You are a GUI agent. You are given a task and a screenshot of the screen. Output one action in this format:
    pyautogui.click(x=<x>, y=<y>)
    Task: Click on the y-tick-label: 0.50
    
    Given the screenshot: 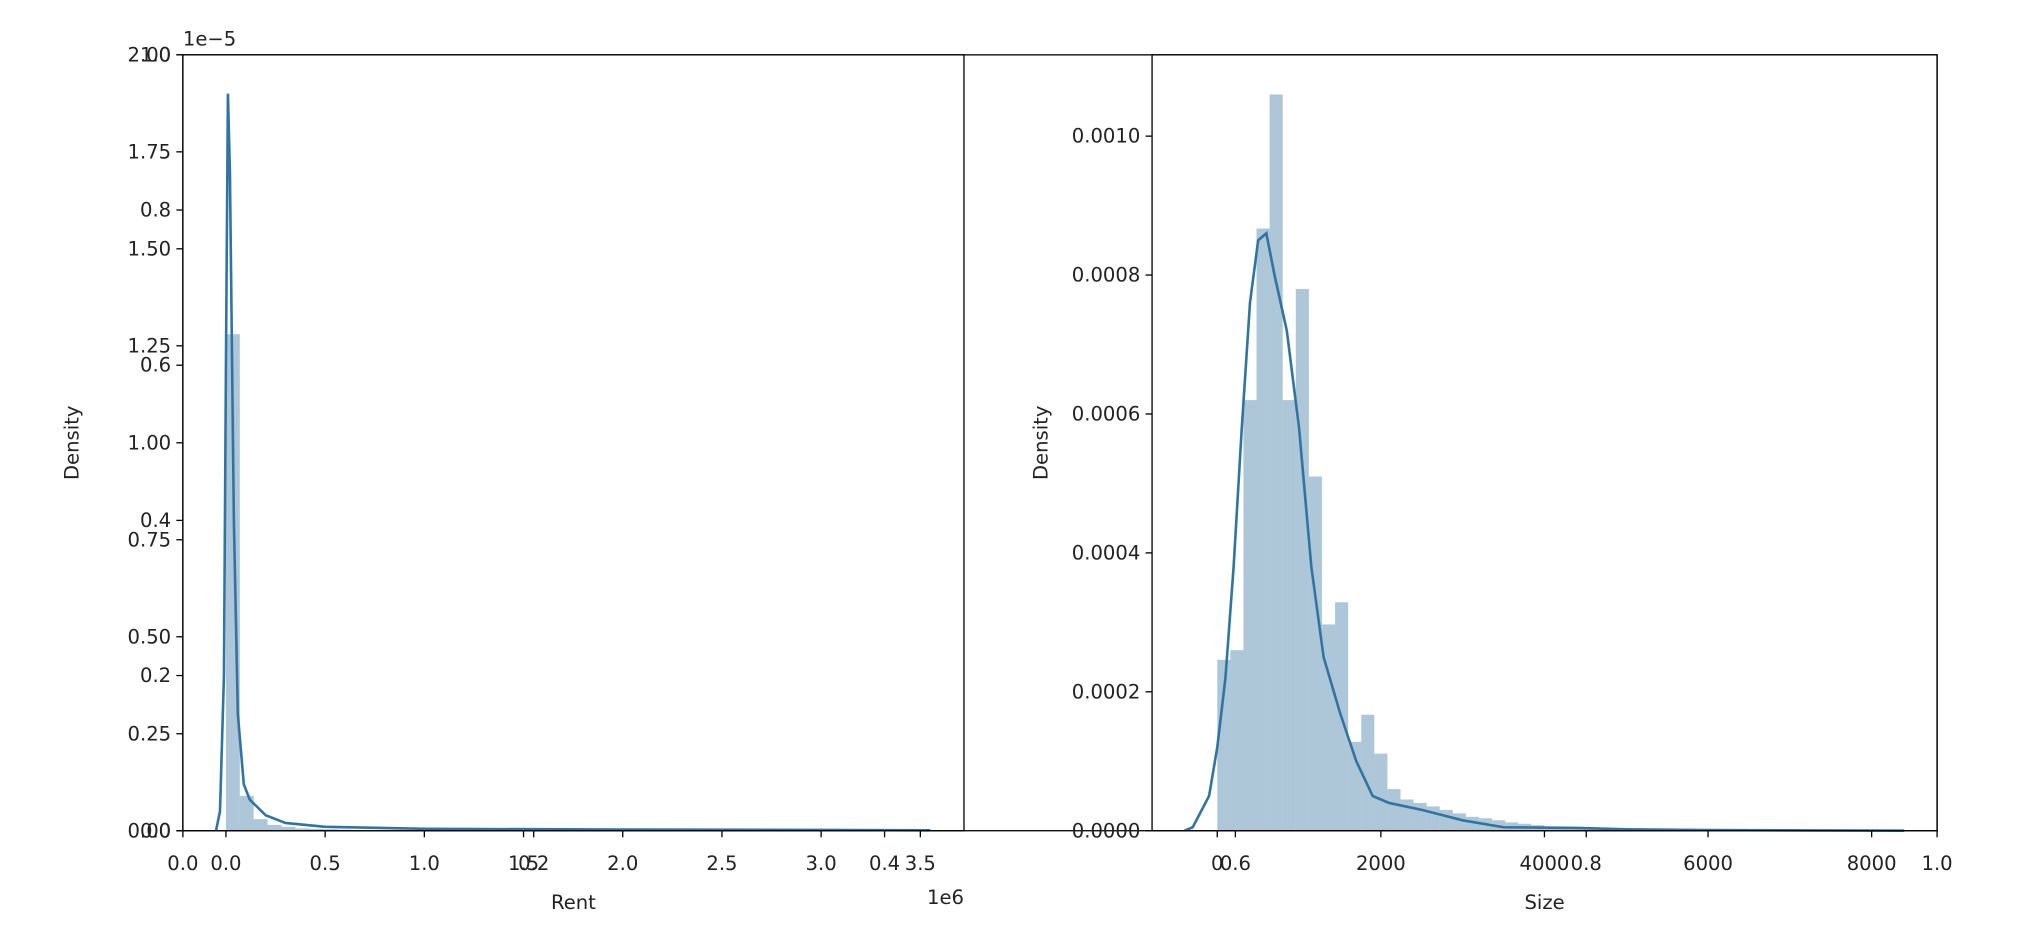 What is the action you would take?
    pyautogui.click(x=150, y=636)
    